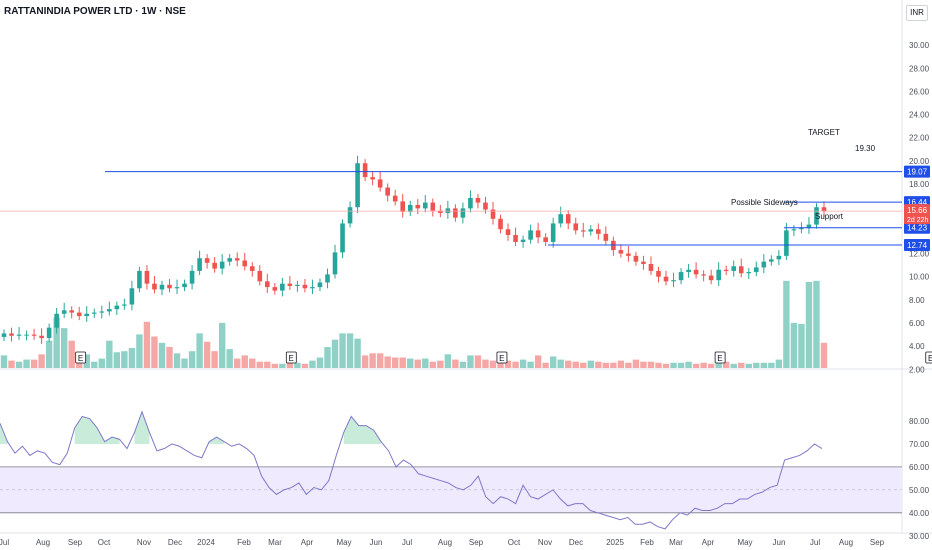  I want to click on time-axis-tick: Aug, so click(445, 542).